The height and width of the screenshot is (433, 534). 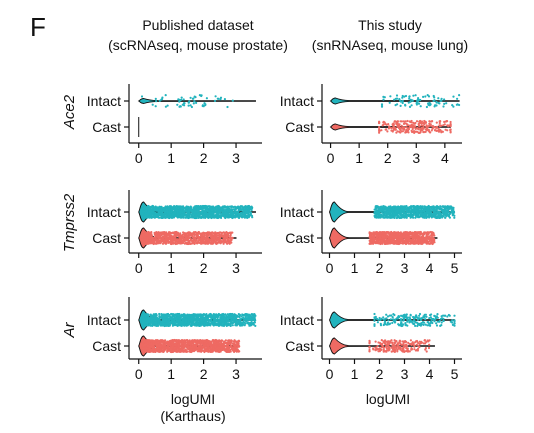 What do you see at coordinates (297, 101) in the screenshot?
I see `category-label-intact: Intact` at bounding box center [297, 101].